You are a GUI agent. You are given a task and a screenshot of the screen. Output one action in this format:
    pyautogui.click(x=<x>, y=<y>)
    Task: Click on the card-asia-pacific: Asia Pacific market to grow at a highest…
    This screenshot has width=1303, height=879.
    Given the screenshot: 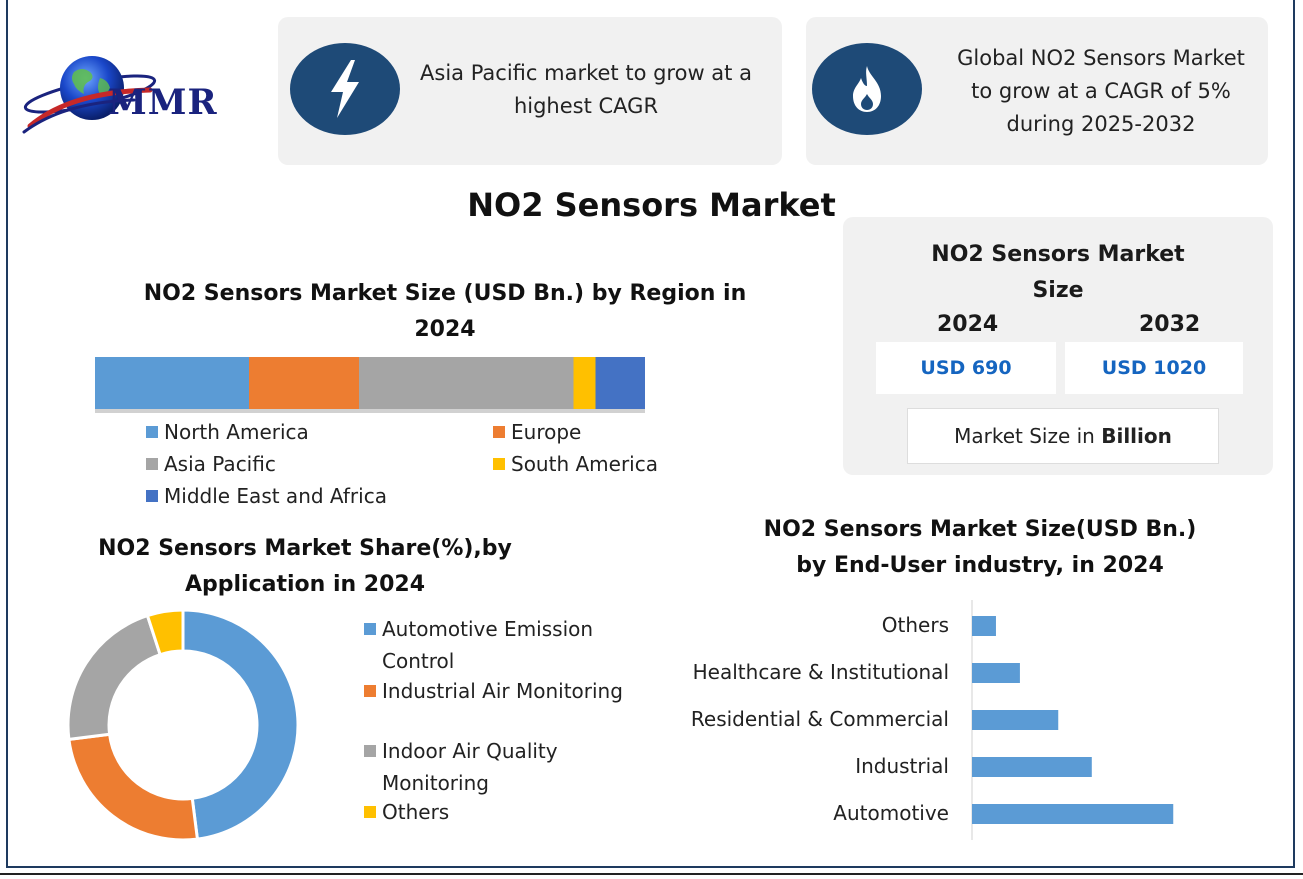 What is the action you would take?
    pyautogui.click(x=530, y=91)
    